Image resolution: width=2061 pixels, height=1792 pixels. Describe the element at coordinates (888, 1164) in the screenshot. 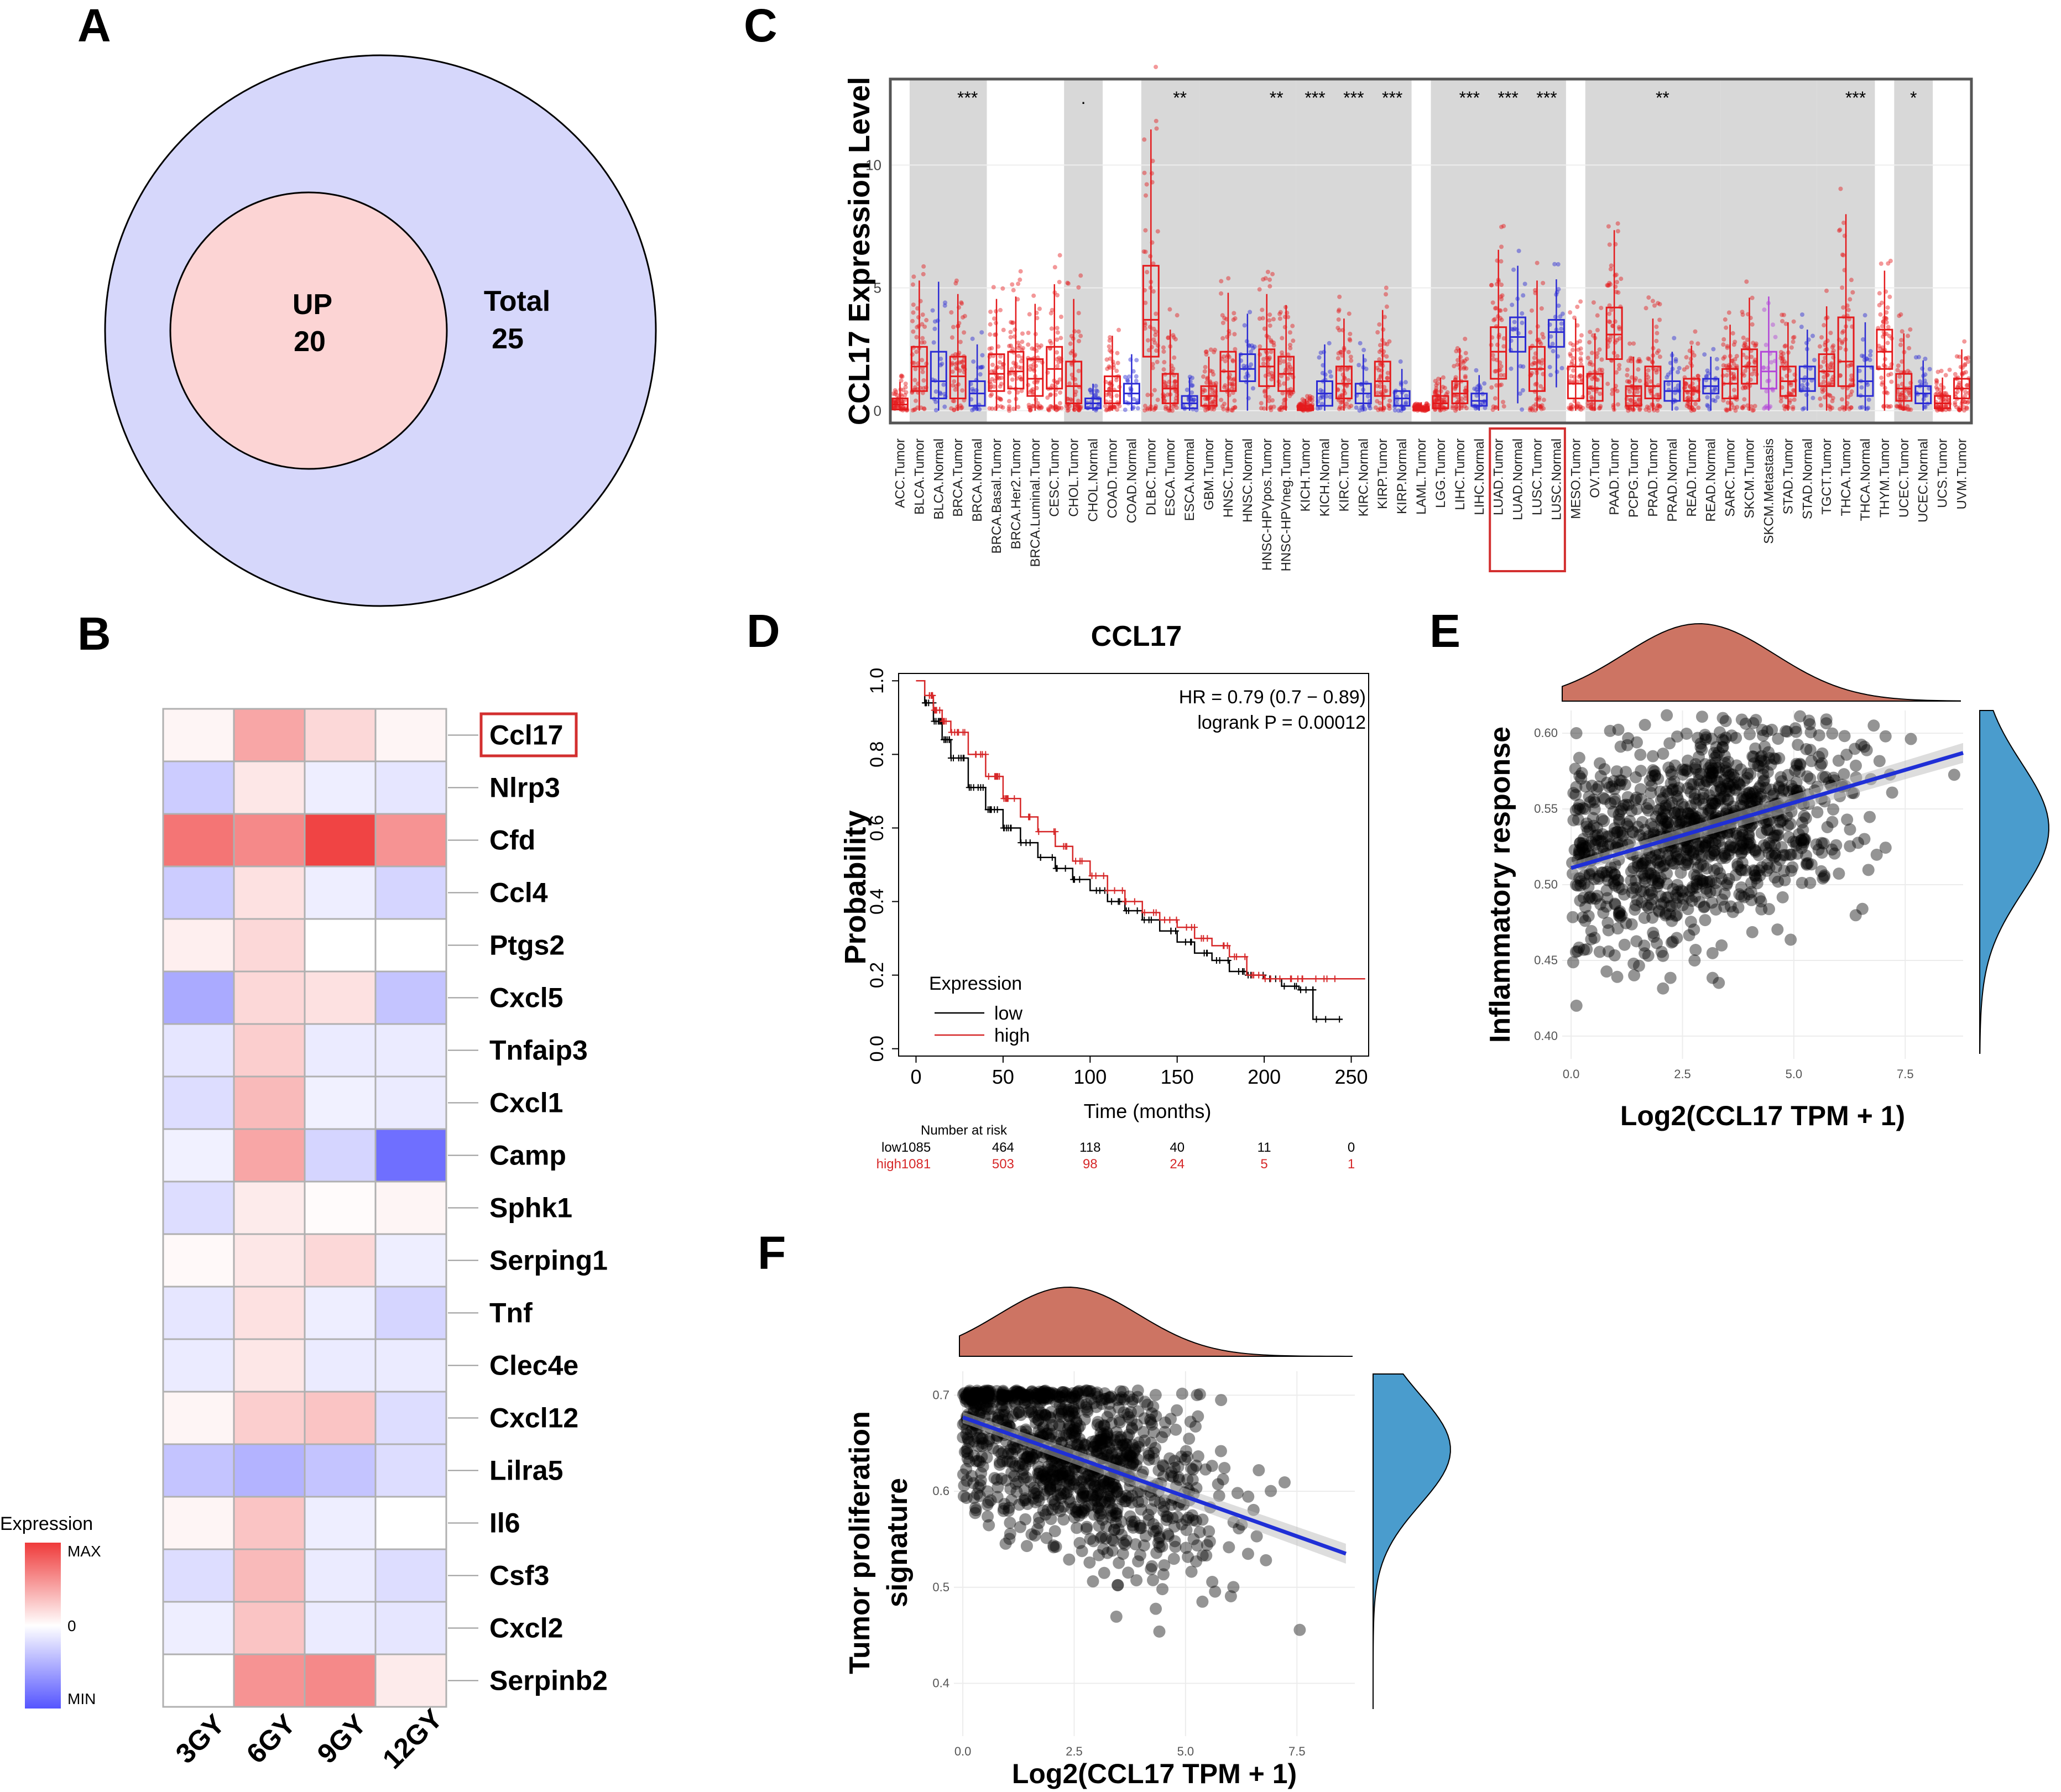

I see `risk-label-high: high` at that location.